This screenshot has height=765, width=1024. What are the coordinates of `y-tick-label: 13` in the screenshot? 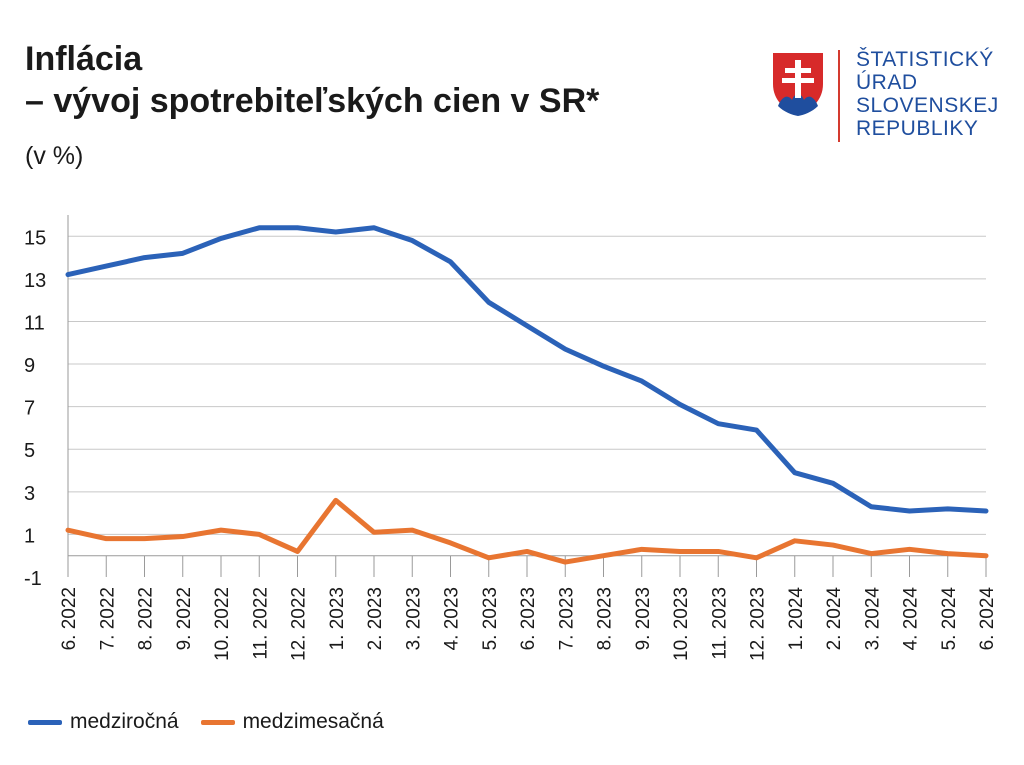 It's located at (35, 281).